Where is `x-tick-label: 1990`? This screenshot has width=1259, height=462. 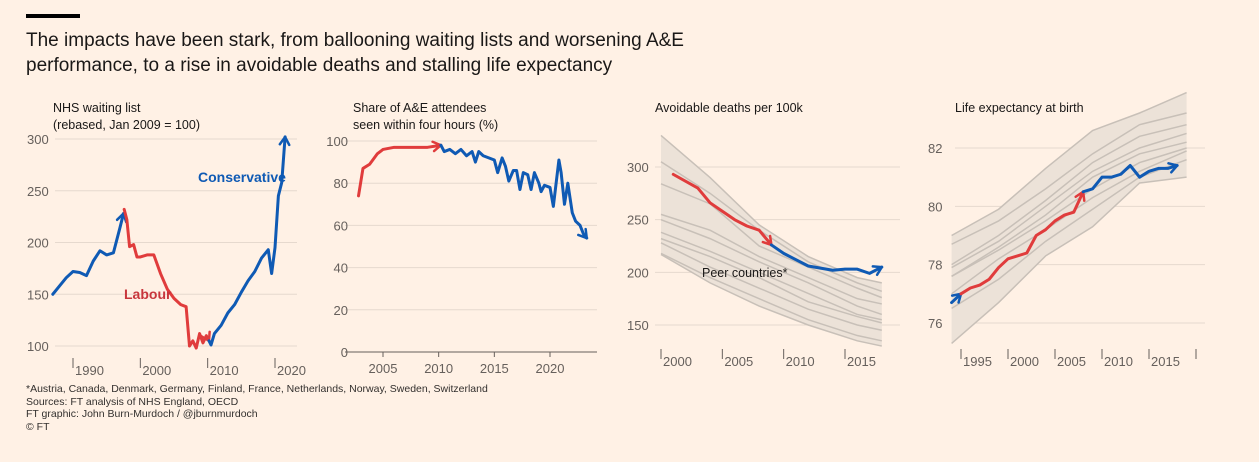 x-tick-label: 1990 is located at coordinates (89, 370).